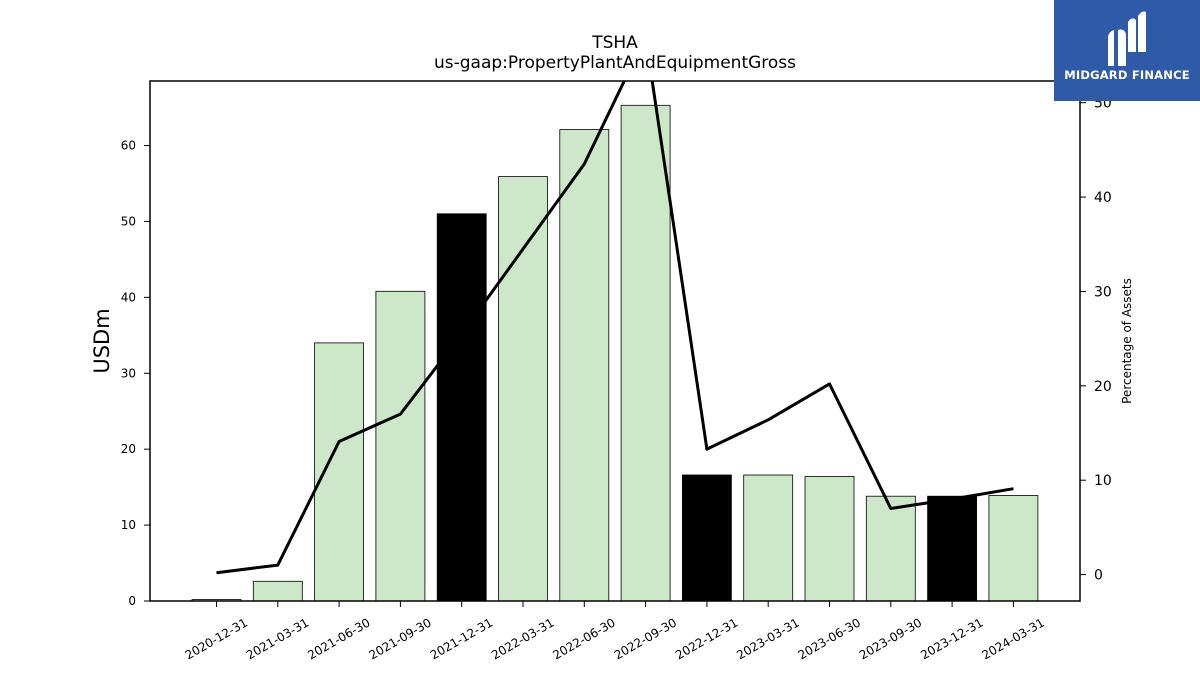 This screenshot has height=675, width=1200. I want to click on x-tick-label: 2022-09-30, so click(645, 638).